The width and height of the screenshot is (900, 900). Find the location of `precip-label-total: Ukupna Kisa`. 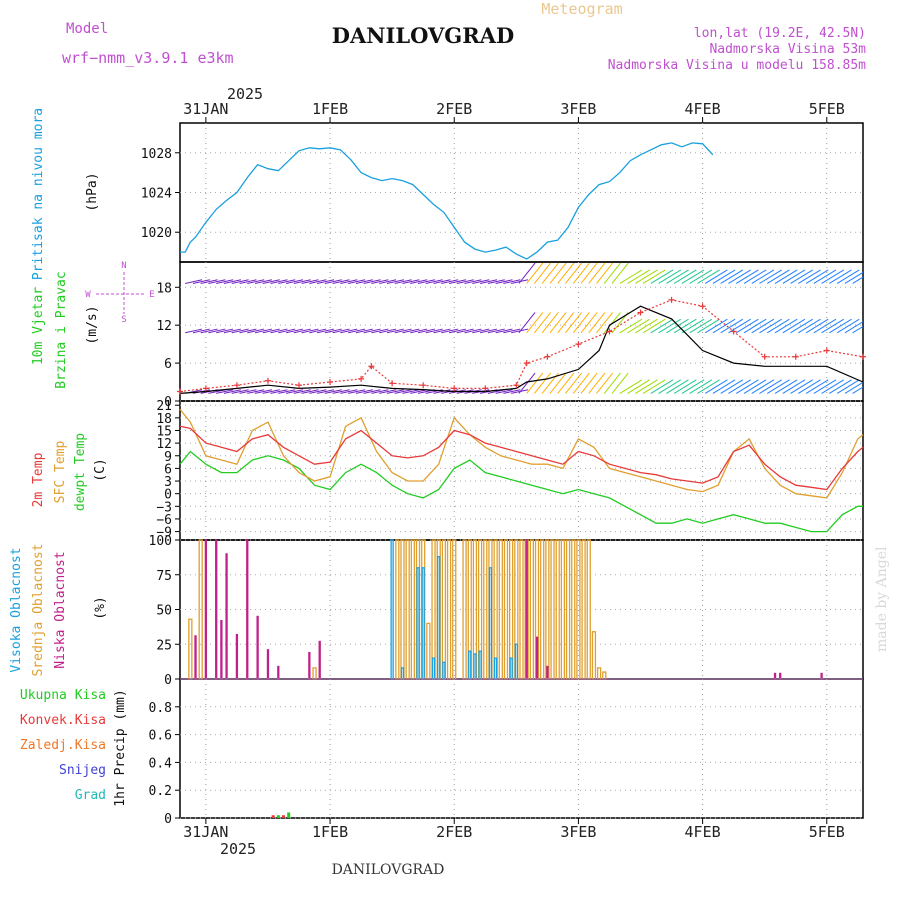

precip-label-total: Ukupna Kisa is located at coordinates (63, 695).